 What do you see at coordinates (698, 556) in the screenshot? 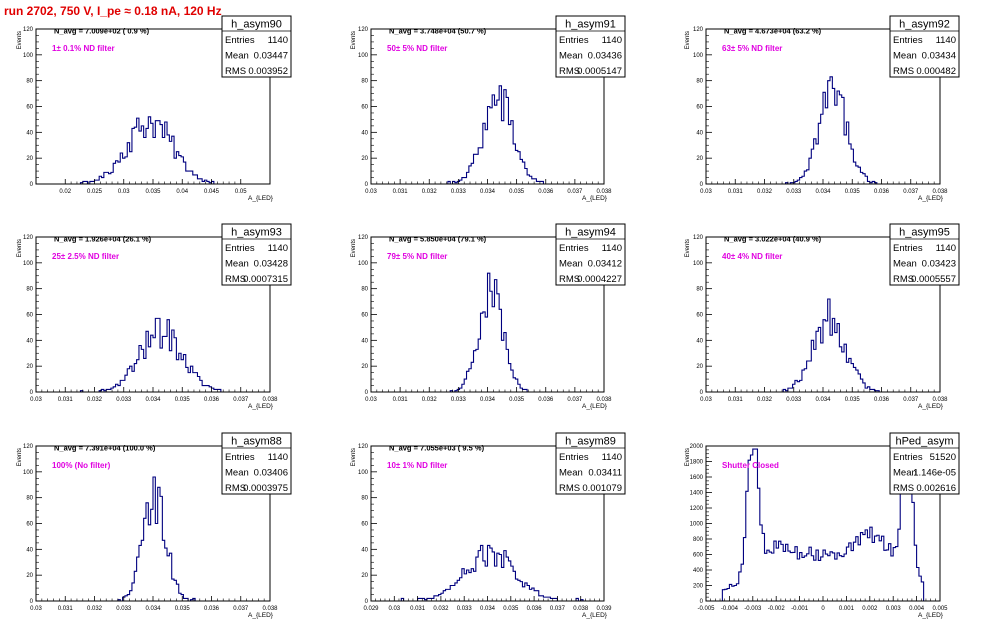
I see `y-tick-label: 600` at bounding box center [698, 556].